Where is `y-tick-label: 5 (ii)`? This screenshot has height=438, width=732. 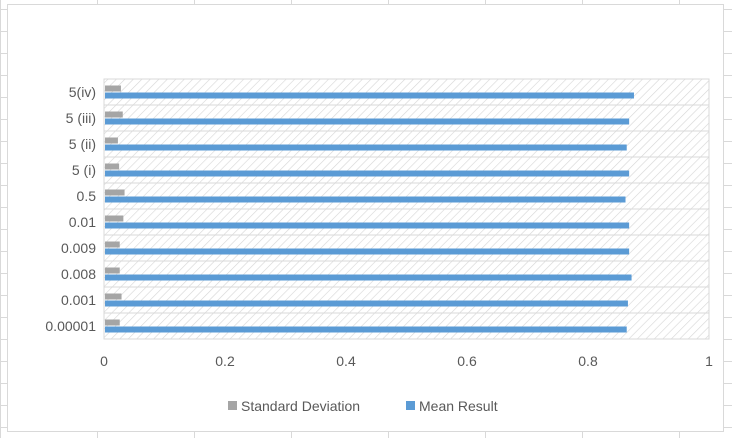 y-tick-label: 5 (ii) is located at coordinates (82, 144).